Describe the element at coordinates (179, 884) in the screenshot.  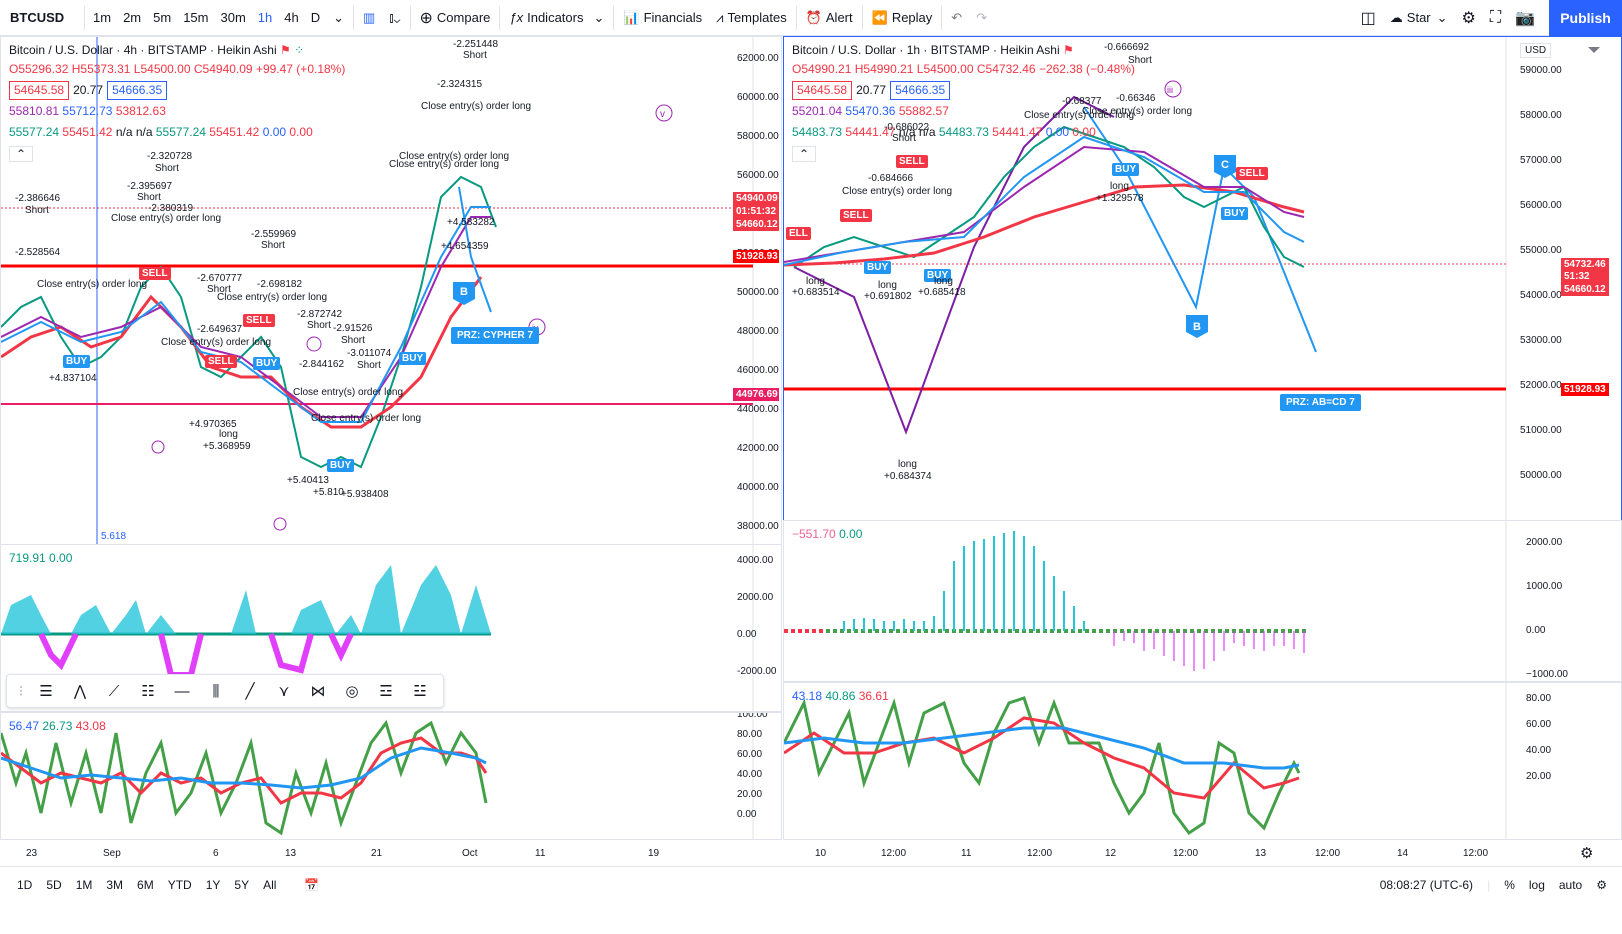
I see `range-YTD: YTD` at that location.